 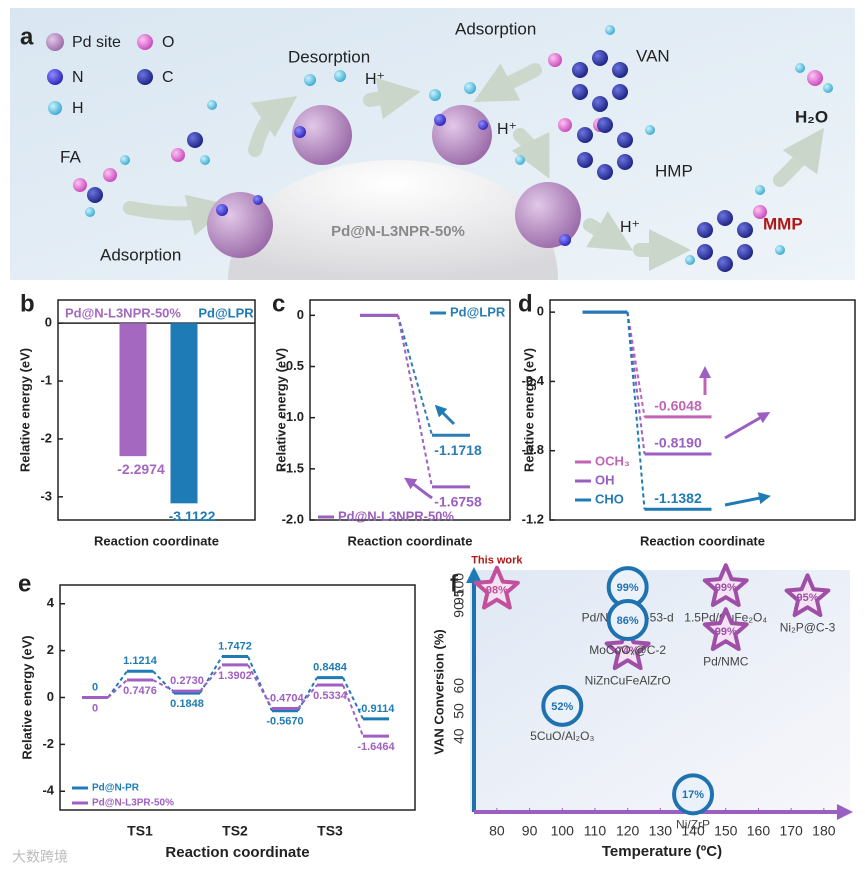 What do you see at coordinates (168, 42) in the screenshot?
I see `legend-label: O` at bounding box center [168, 42].